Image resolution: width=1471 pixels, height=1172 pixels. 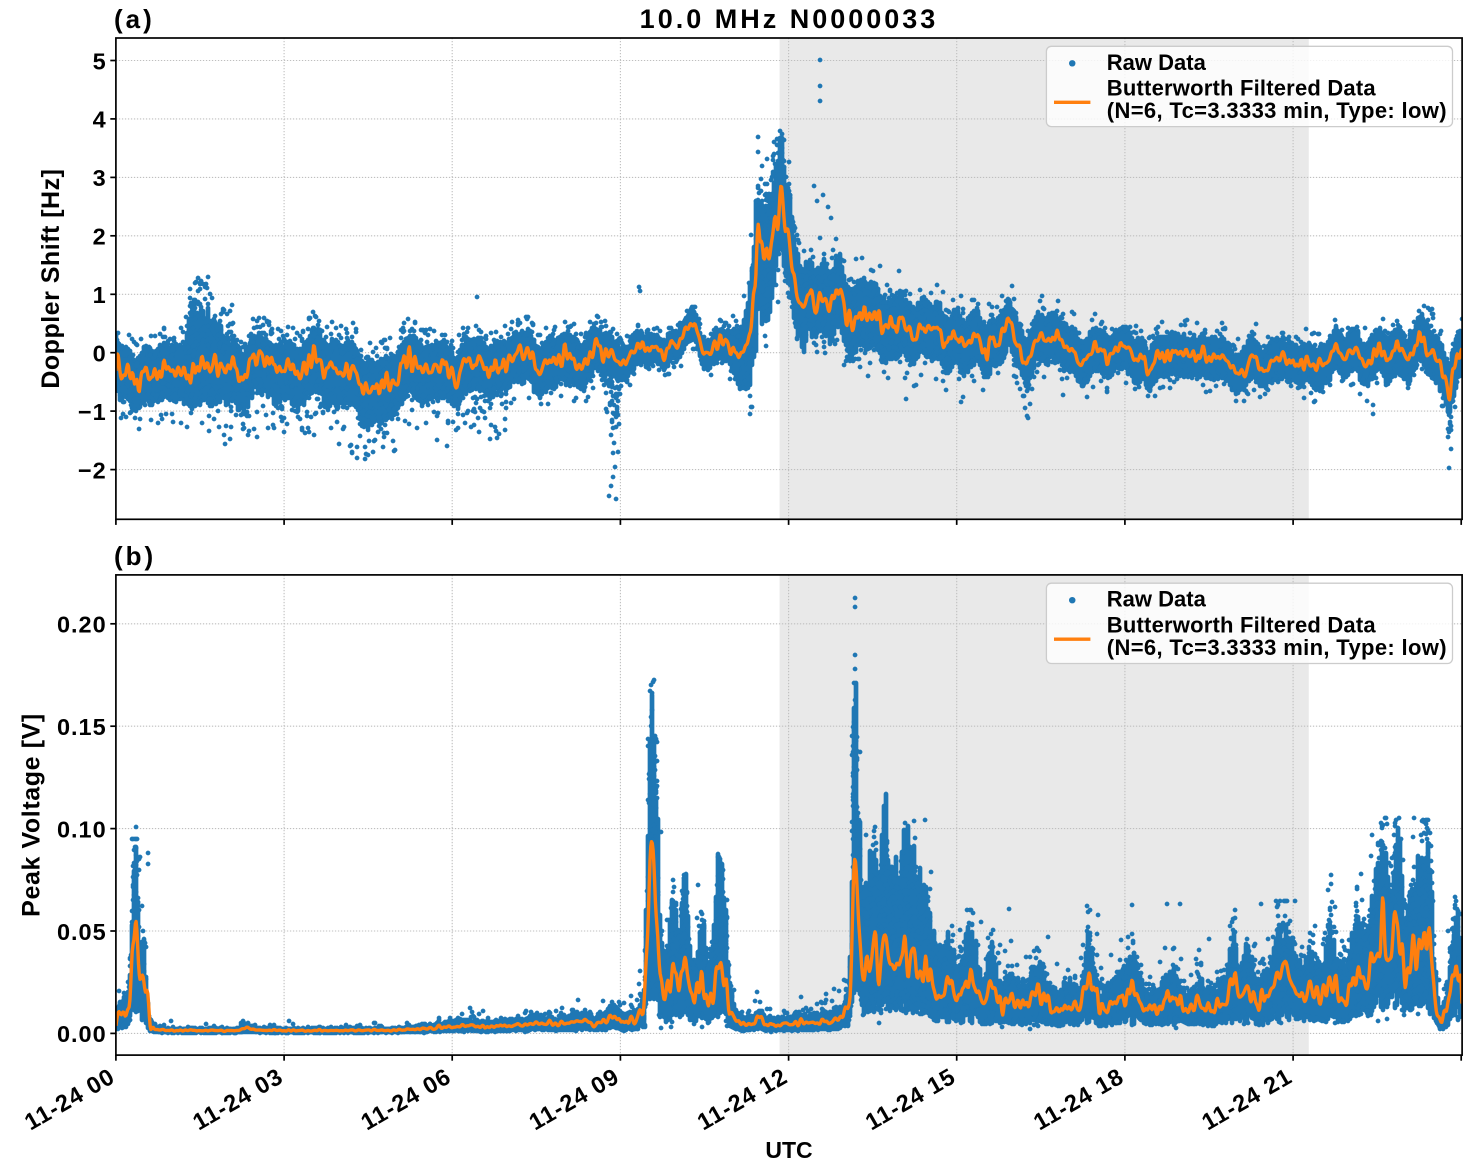 What do you see at coordinates (92, 470) in the screenshot?
I see `svg-text: −2` at bounding box center [92, 470].